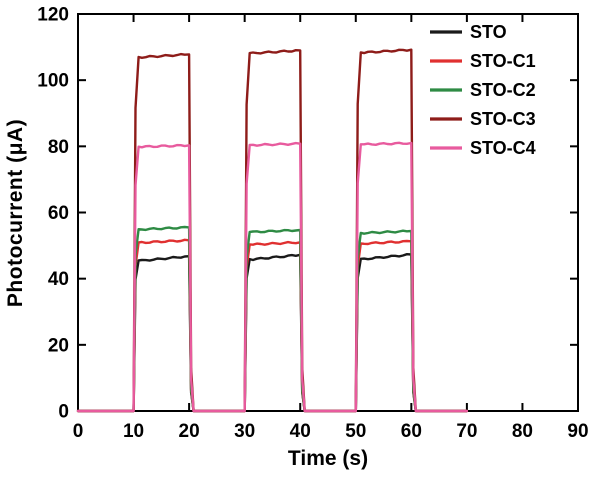  Describe the element at coordinates (503, 119) in the screenshot. I see `legend-label-sto-c3: STO-C3` at that location.